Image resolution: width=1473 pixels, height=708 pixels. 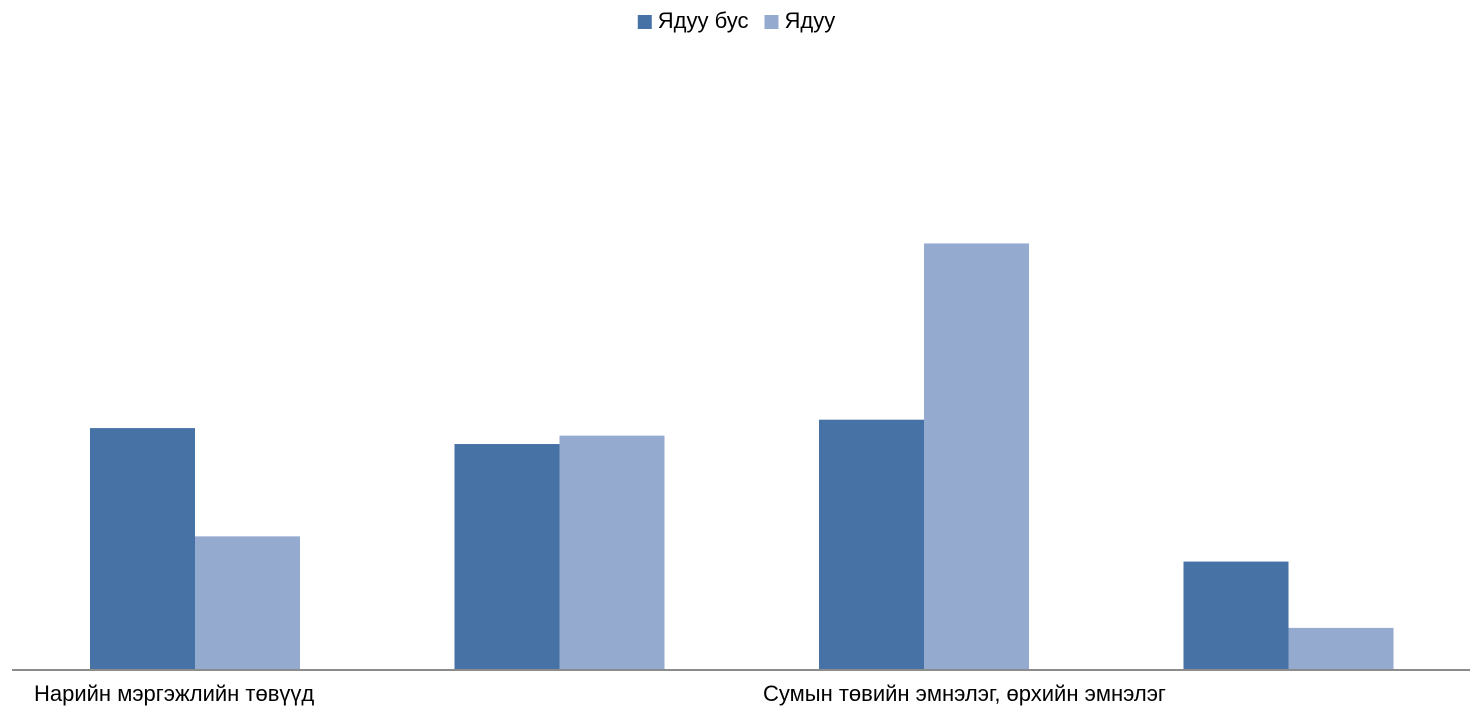 I want to click on legend-item: Ядуу бус, so click(x=693, y=20).